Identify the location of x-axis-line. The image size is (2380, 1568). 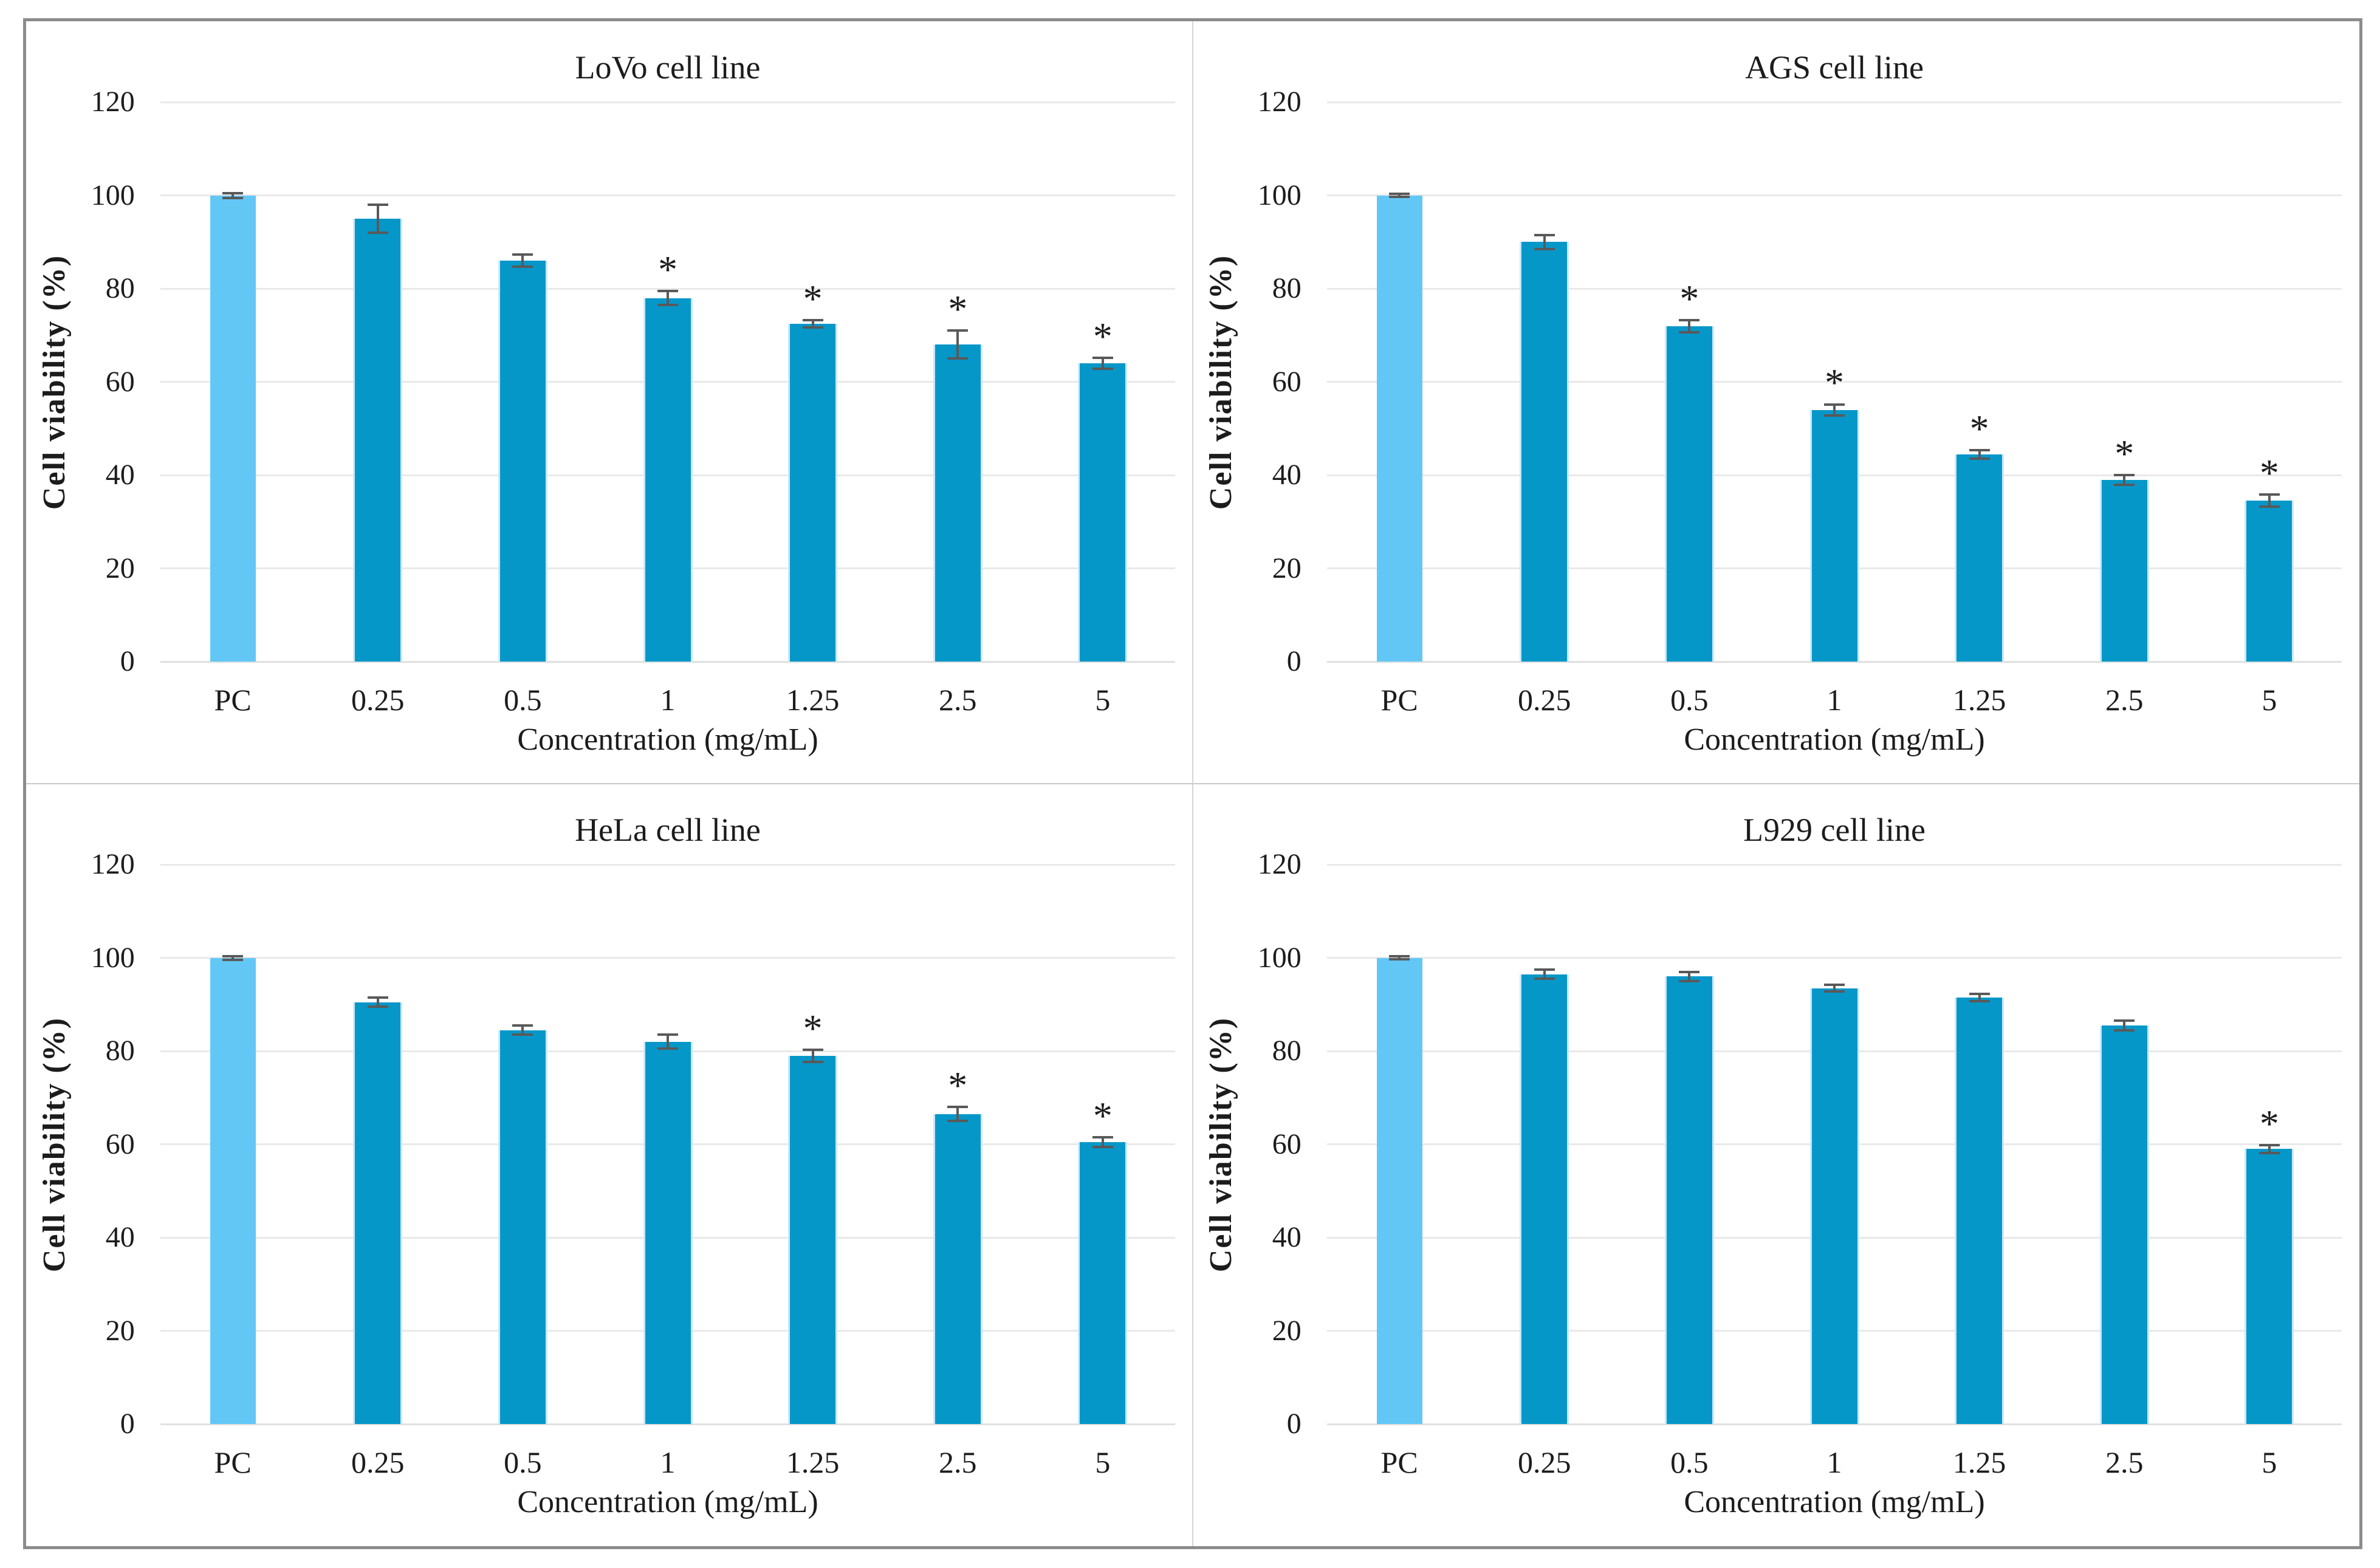
(1834, 1424).